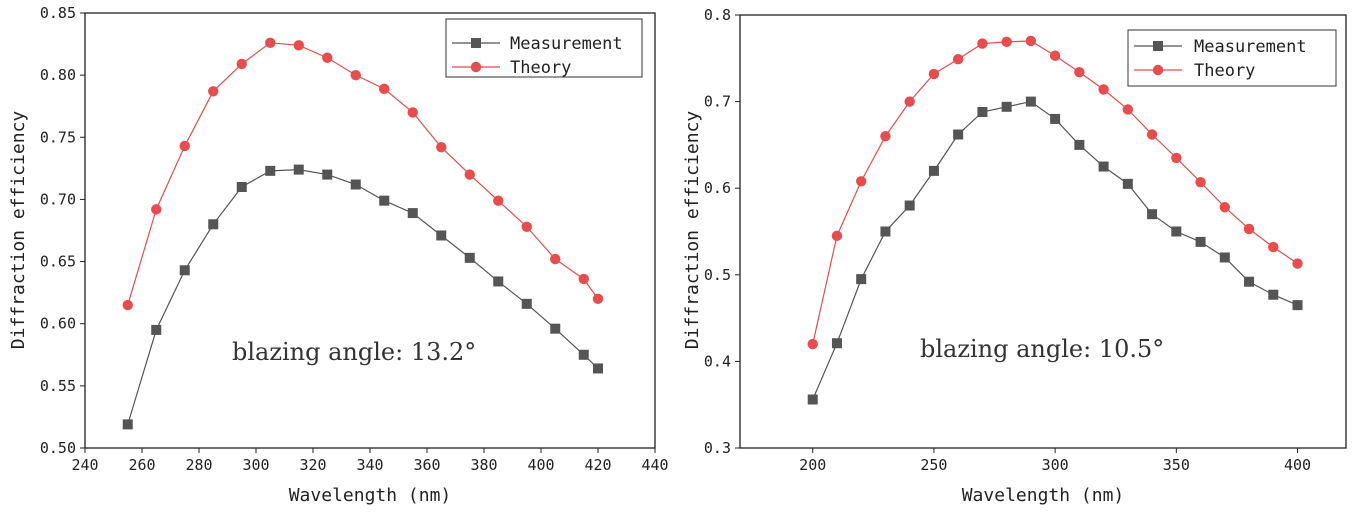 The height and width of the screenshot is (518, 1360). I want to click on x-tick-label: 200, so click(812, 465).